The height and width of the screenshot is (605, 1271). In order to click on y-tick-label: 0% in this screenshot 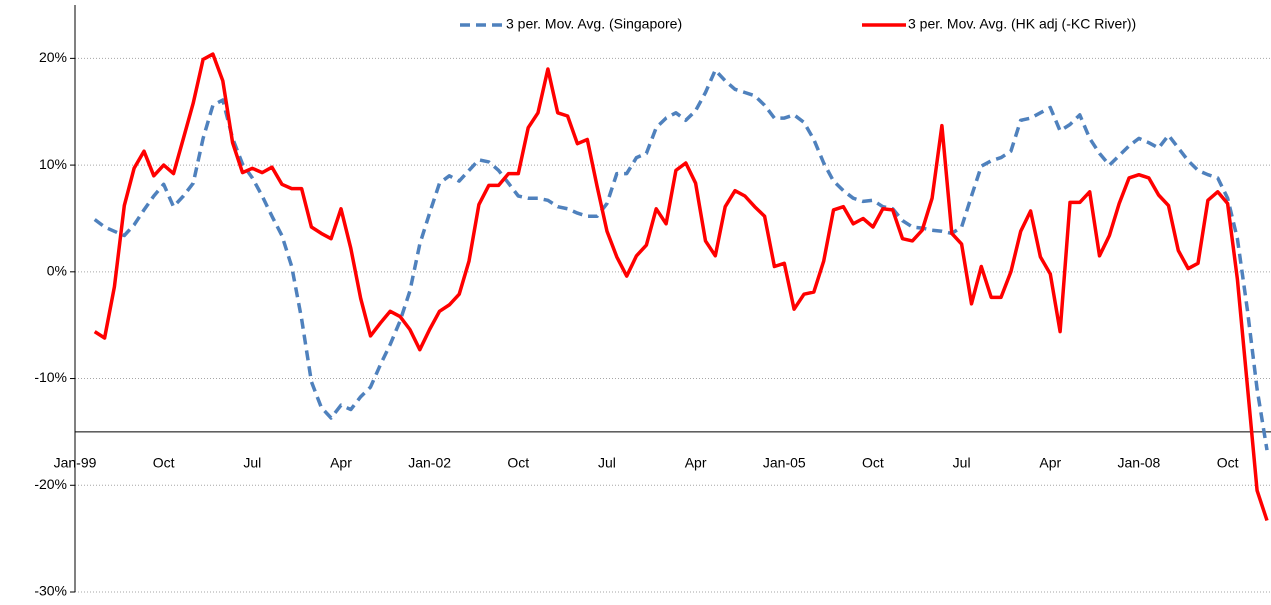, I will do `click(57, 271)`.